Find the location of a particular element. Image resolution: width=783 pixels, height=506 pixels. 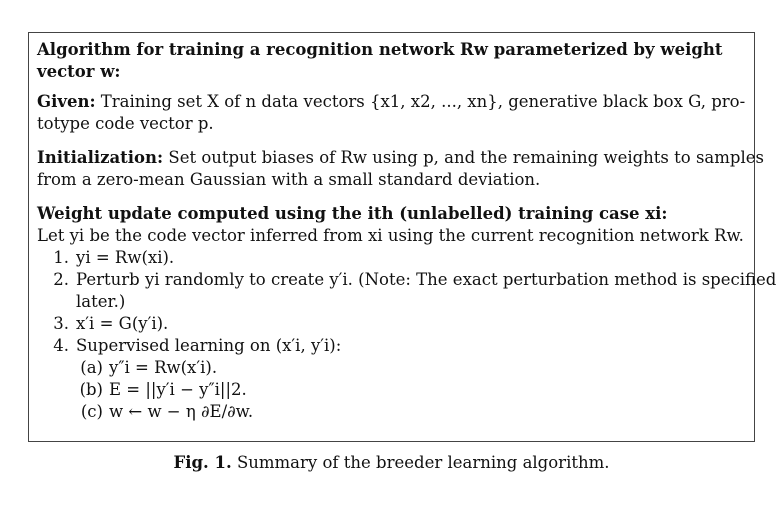

init-label: Initialization: is located at coordinates (100, 157).